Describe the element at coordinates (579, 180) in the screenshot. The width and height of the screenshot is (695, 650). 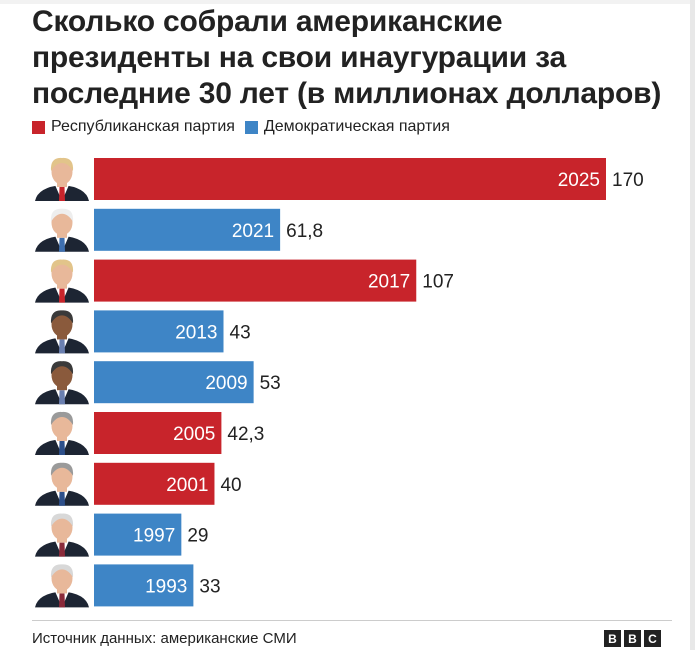
I see `bar-year-label-2025: 2025` at that location.